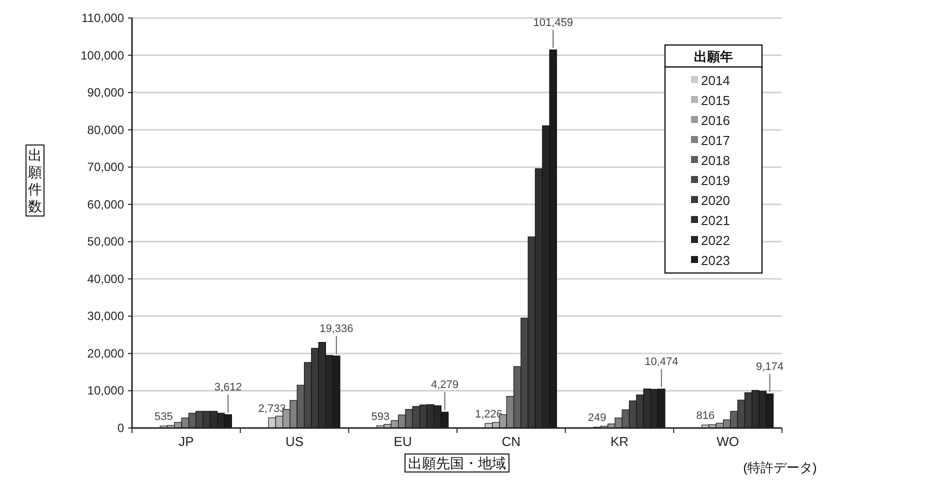 Image resolution: width=929 pixels, height=484 pixels. What do you see at coordinates (103, 18) in the screenshot?
I see `y-tick-label: 110,000` at bounding box center [103, 18].